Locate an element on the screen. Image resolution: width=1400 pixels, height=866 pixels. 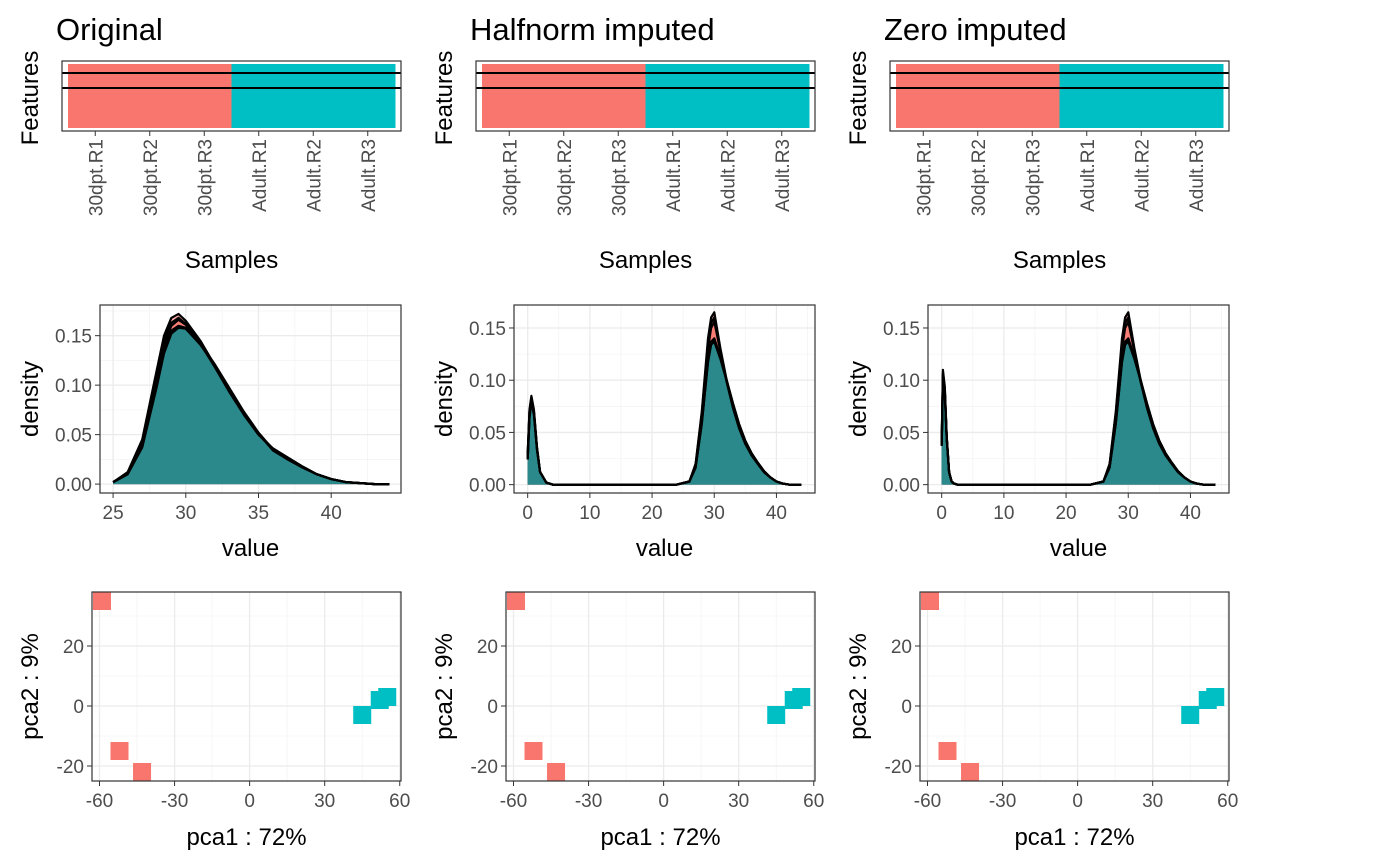
y-tick-label: 0.10 is located at coordinates (901, 381).